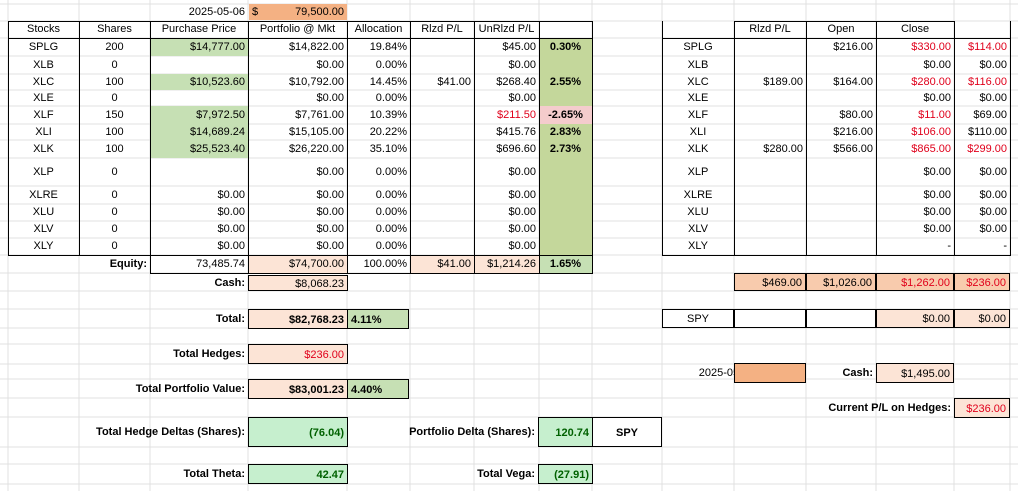 This screenshot has height=491, width=1018. What do you see at coordinates (987, 82) in the screenshot?
I see `hedge-xlc-diff: $116.00` at bounding box center [987, 82].